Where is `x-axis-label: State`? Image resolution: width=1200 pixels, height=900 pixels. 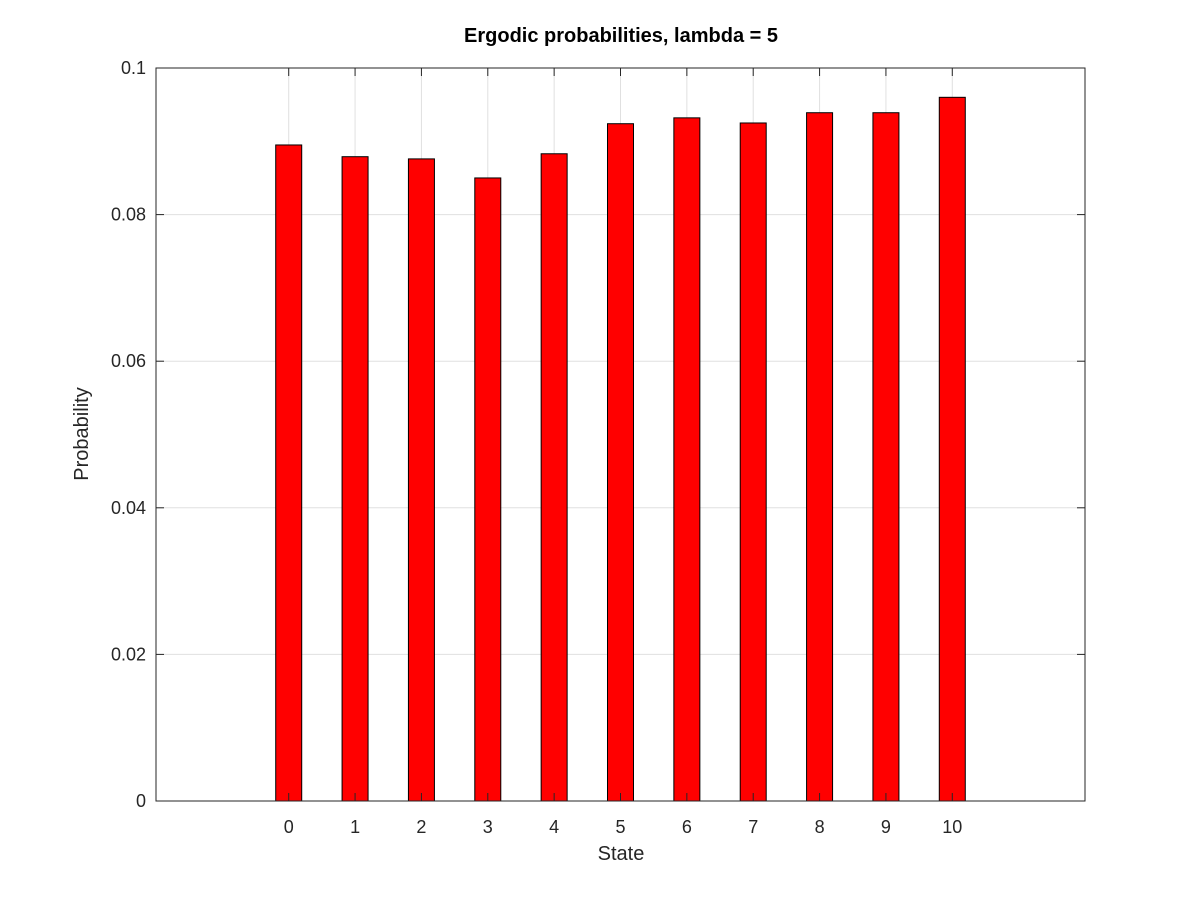
x-axis-label: State is located at coordinates (621, 854).